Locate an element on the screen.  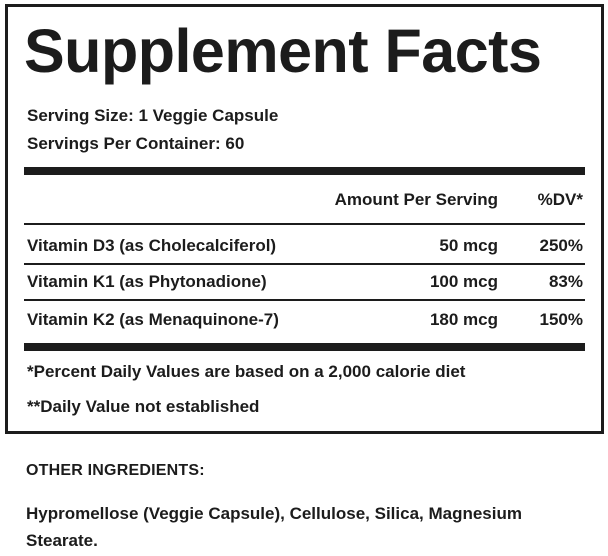
nutrient-amount: 100 mcg is located at coordinates (463, 281).